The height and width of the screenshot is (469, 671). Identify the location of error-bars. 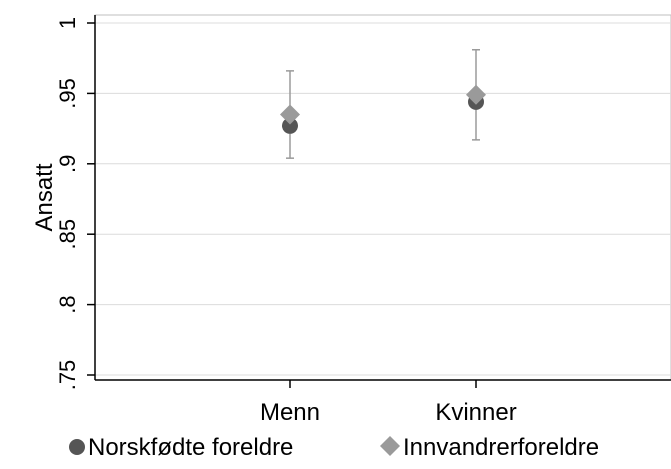
(383, 104).